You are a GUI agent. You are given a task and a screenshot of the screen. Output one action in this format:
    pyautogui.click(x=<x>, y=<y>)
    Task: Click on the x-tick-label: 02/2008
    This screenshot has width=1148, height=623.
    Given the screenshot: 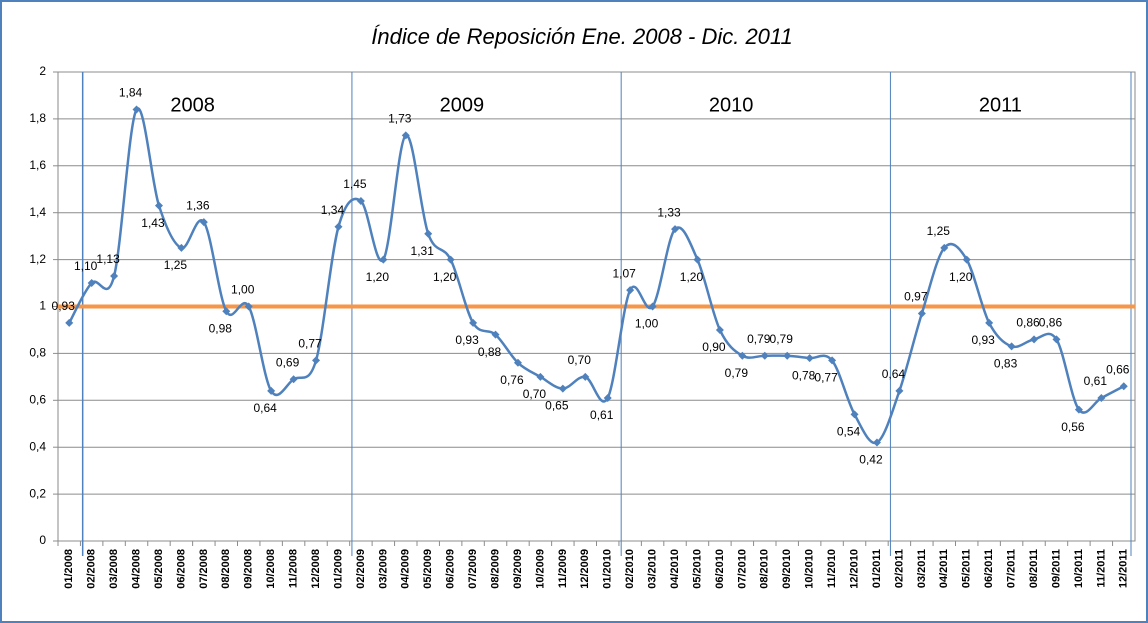 What is the action you would take?
    pyautogui.click(x=92, y=569)
    